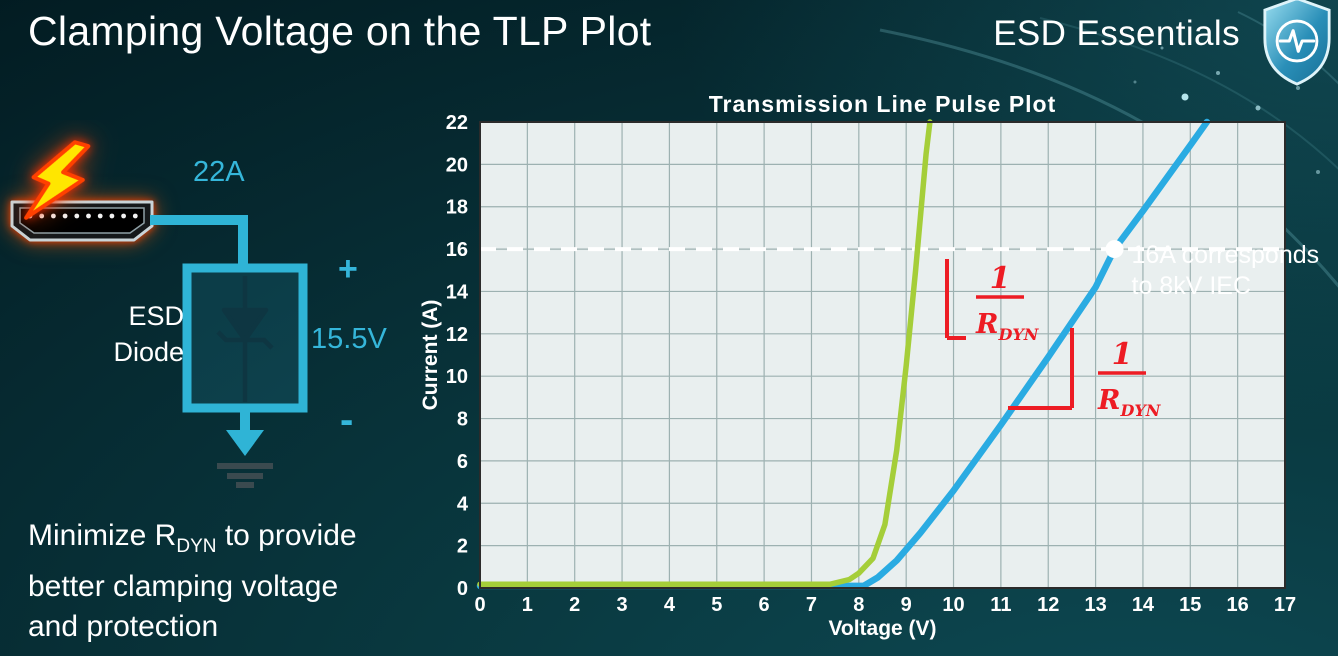  Describe the element at coordinates (462, 420) in the screenshot. I see `y-tick-label: 8` at that location.